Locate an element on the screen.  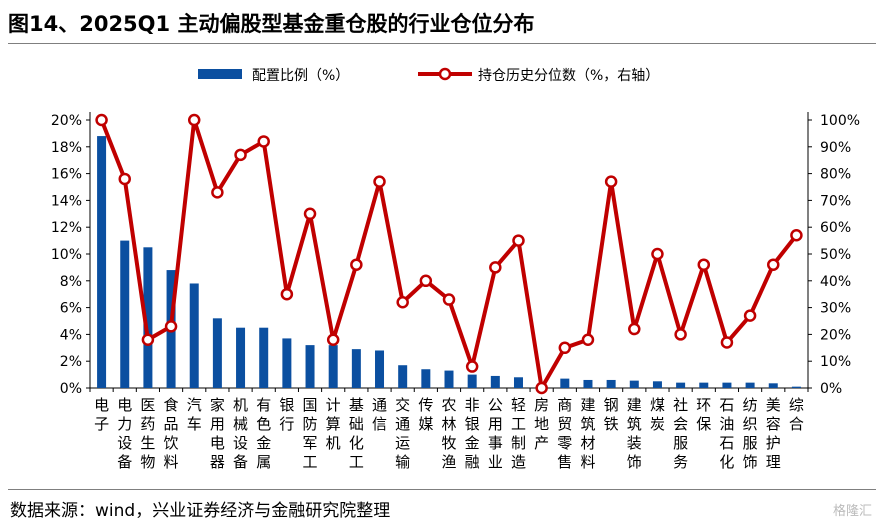
left-tick-label: 12% is located at coordinates (66, 228).